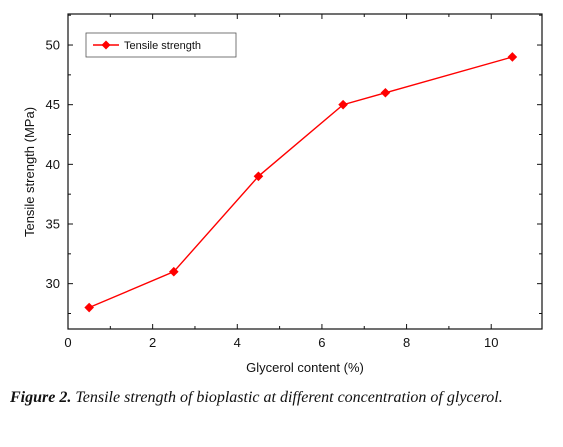  I want to click on y-tick-label: 45, so click(53, 104).